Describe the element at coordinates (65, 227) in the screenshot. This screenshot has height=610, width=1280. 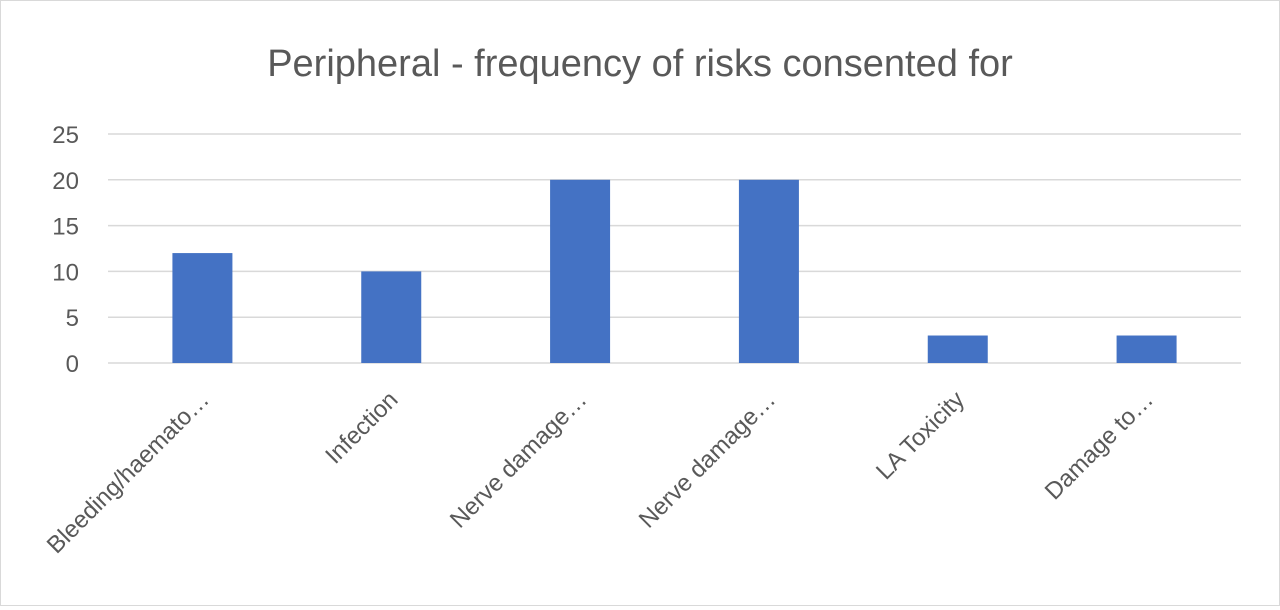
I see `y-tick-label: 15` at that location.